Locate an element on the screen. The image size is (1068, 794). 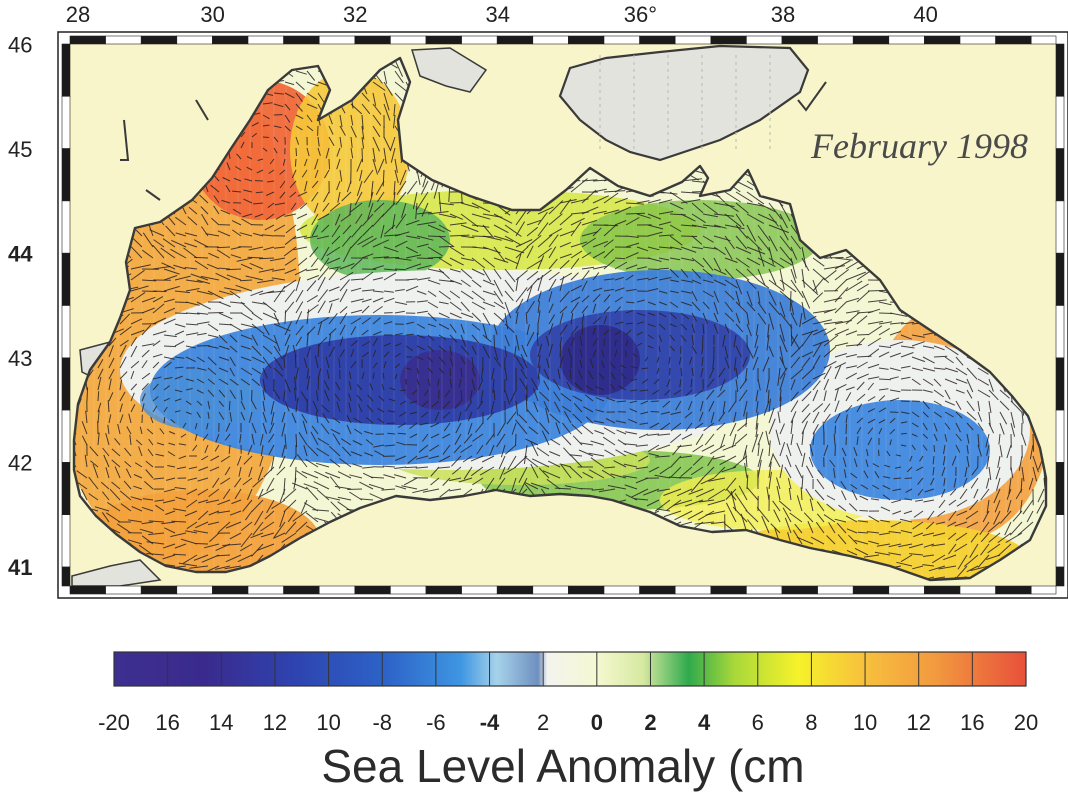
frame-check-top is located at coordinates (764, 40).